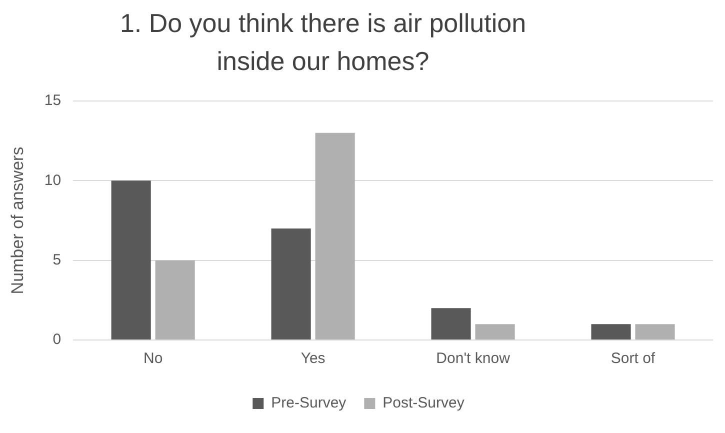  What do you see at coordinates (473, 359) in the screenshot?
I see `x-tick-label: Don't know` at bounding box center [473, 359].